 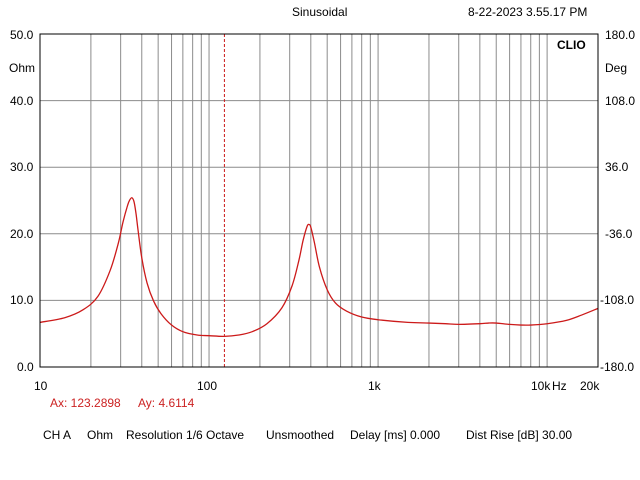 I want to click on clio-logo: CLIO, so click(x=571, y=45).